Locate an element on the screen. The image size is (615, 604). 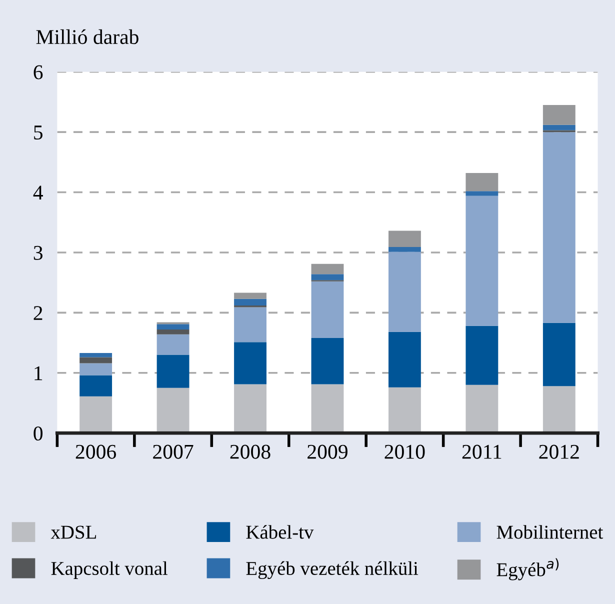
legend-label: Kapcsolt vonal is located at coordinates (109, 570).